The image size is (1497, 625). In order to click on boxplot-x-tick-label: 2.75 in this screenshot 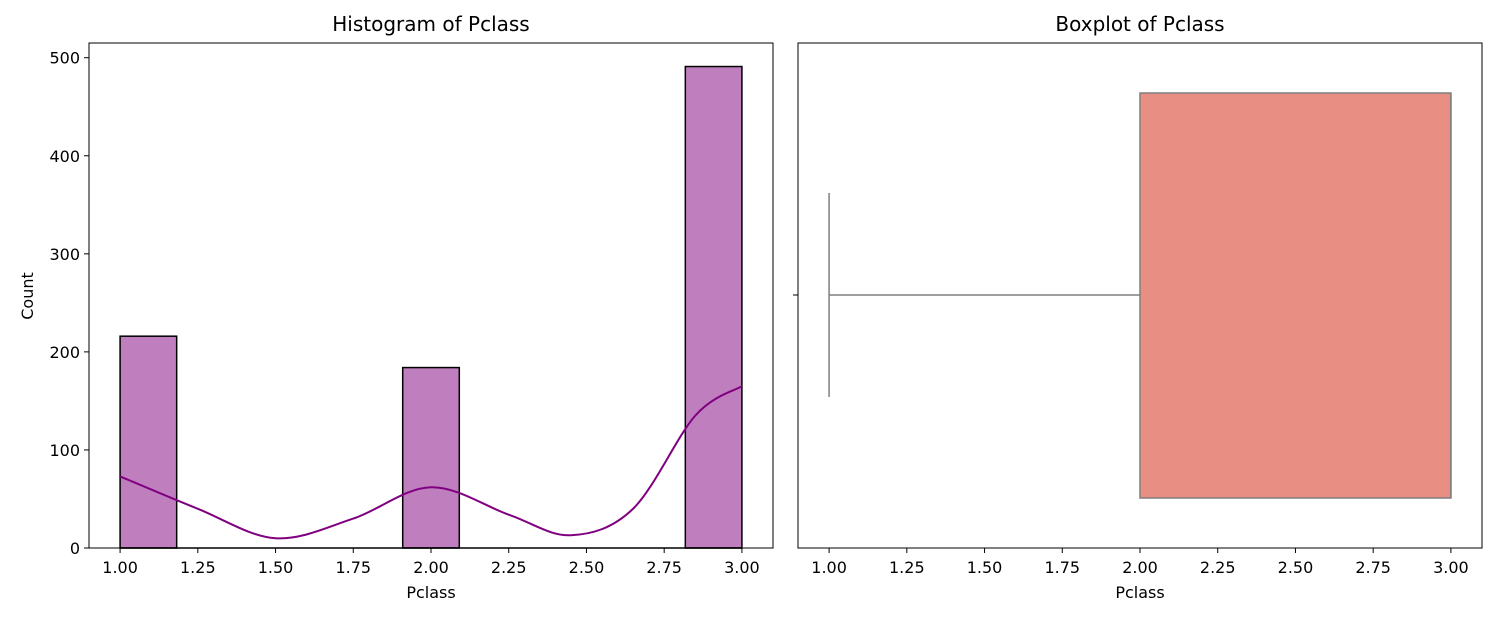, I will do `click(1373, 567)`.